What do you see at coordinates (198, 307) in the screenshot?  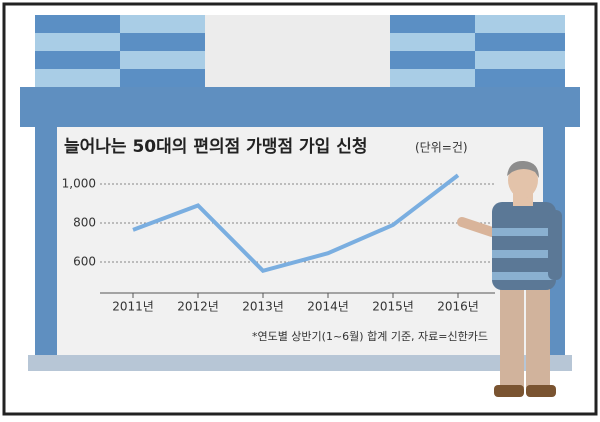 I see `x-tick-label: 2012년` at bounding box center [198, 307].